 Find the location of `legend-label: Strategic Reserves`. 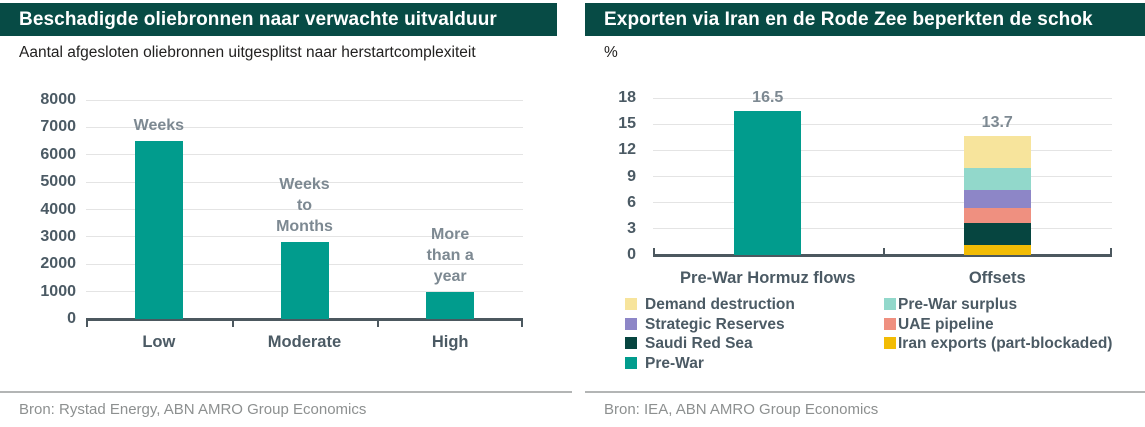

legend-label: Strategic Reserves is located at coordinates (715, 324).